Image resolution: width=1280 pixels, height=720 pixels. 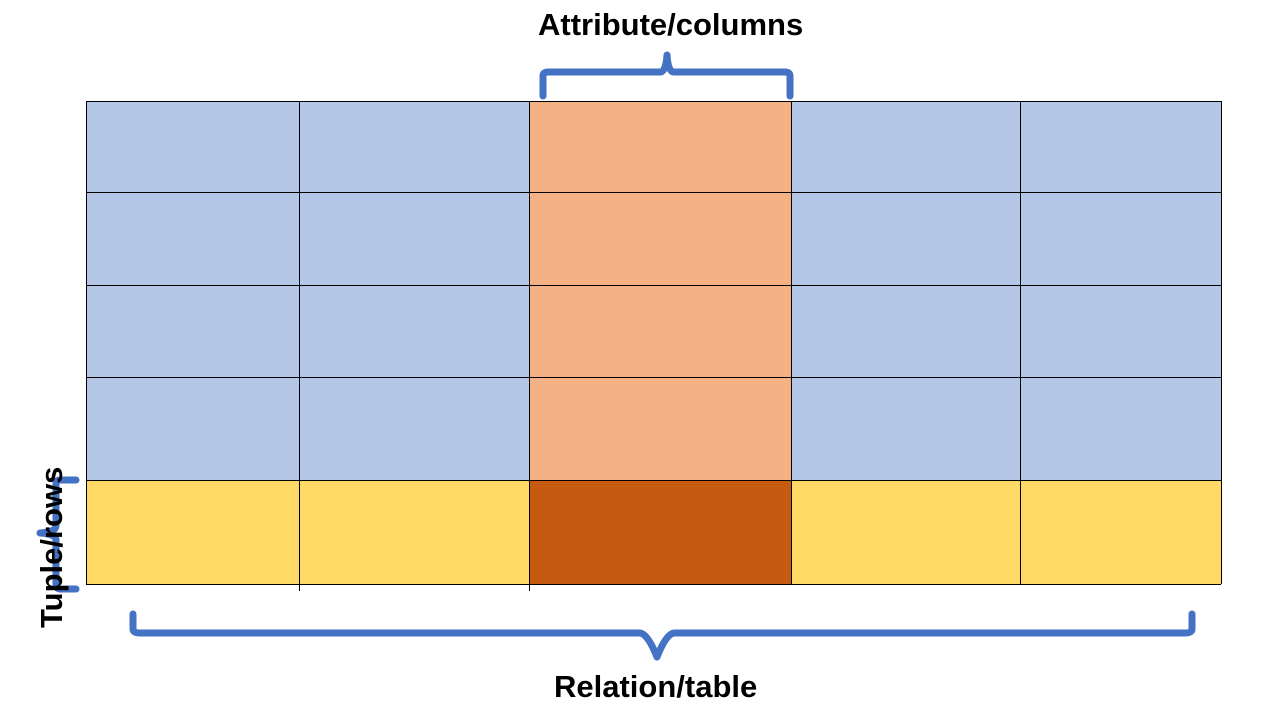 What do you see at coordinates (660, 331) in the screenshot?
I see `table-cell-r3-c3` at bounding box center [660, 331].